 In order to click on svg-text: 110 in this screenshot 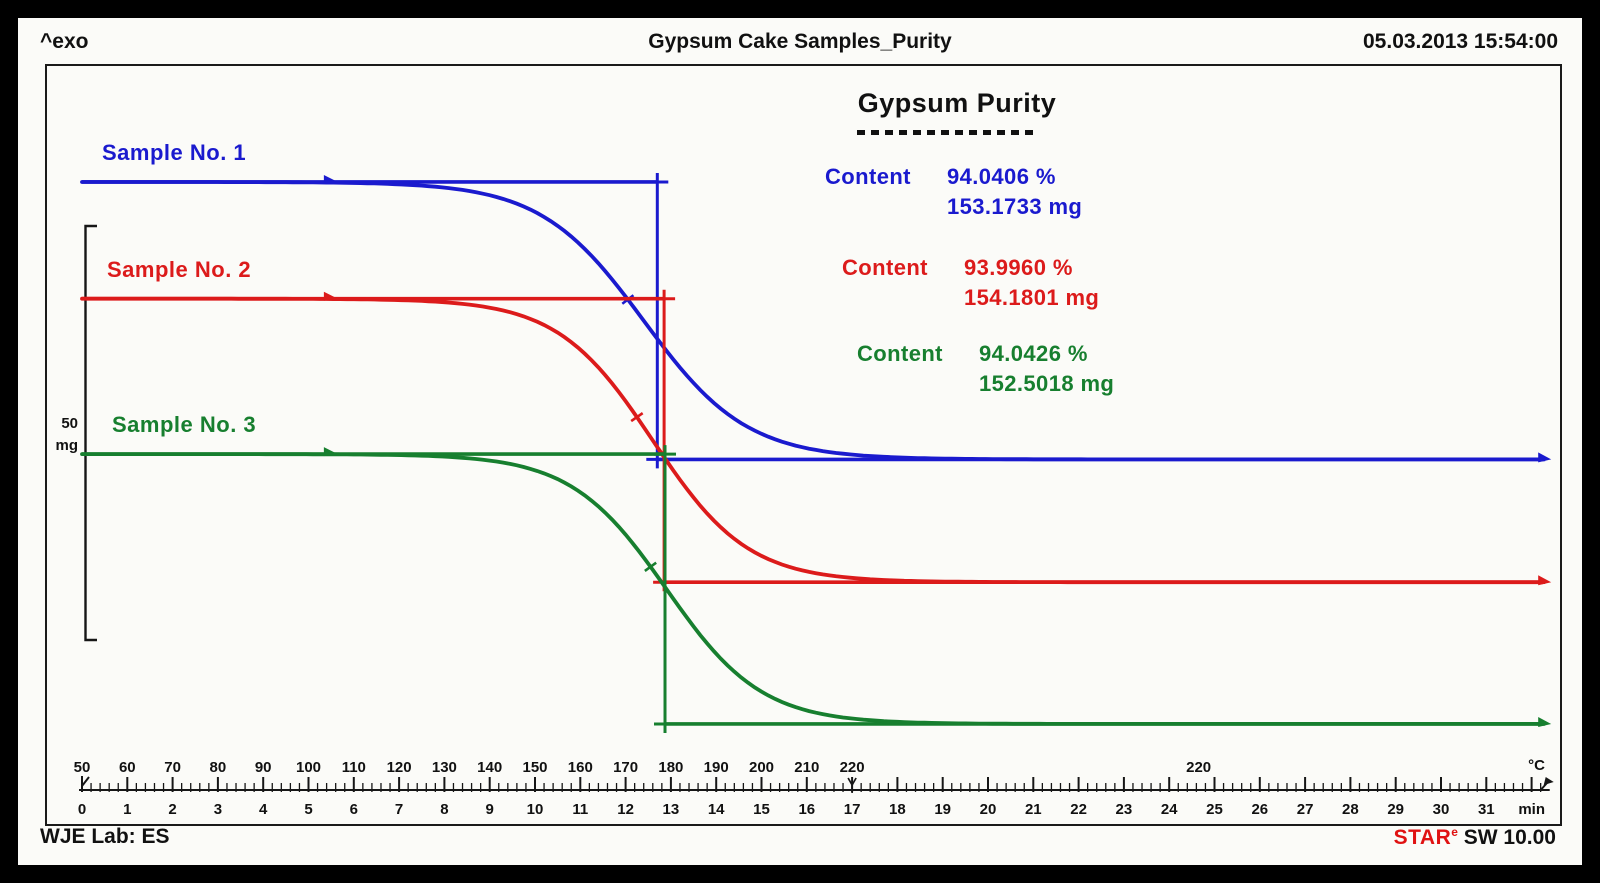, I will do `click(354, 767)`.